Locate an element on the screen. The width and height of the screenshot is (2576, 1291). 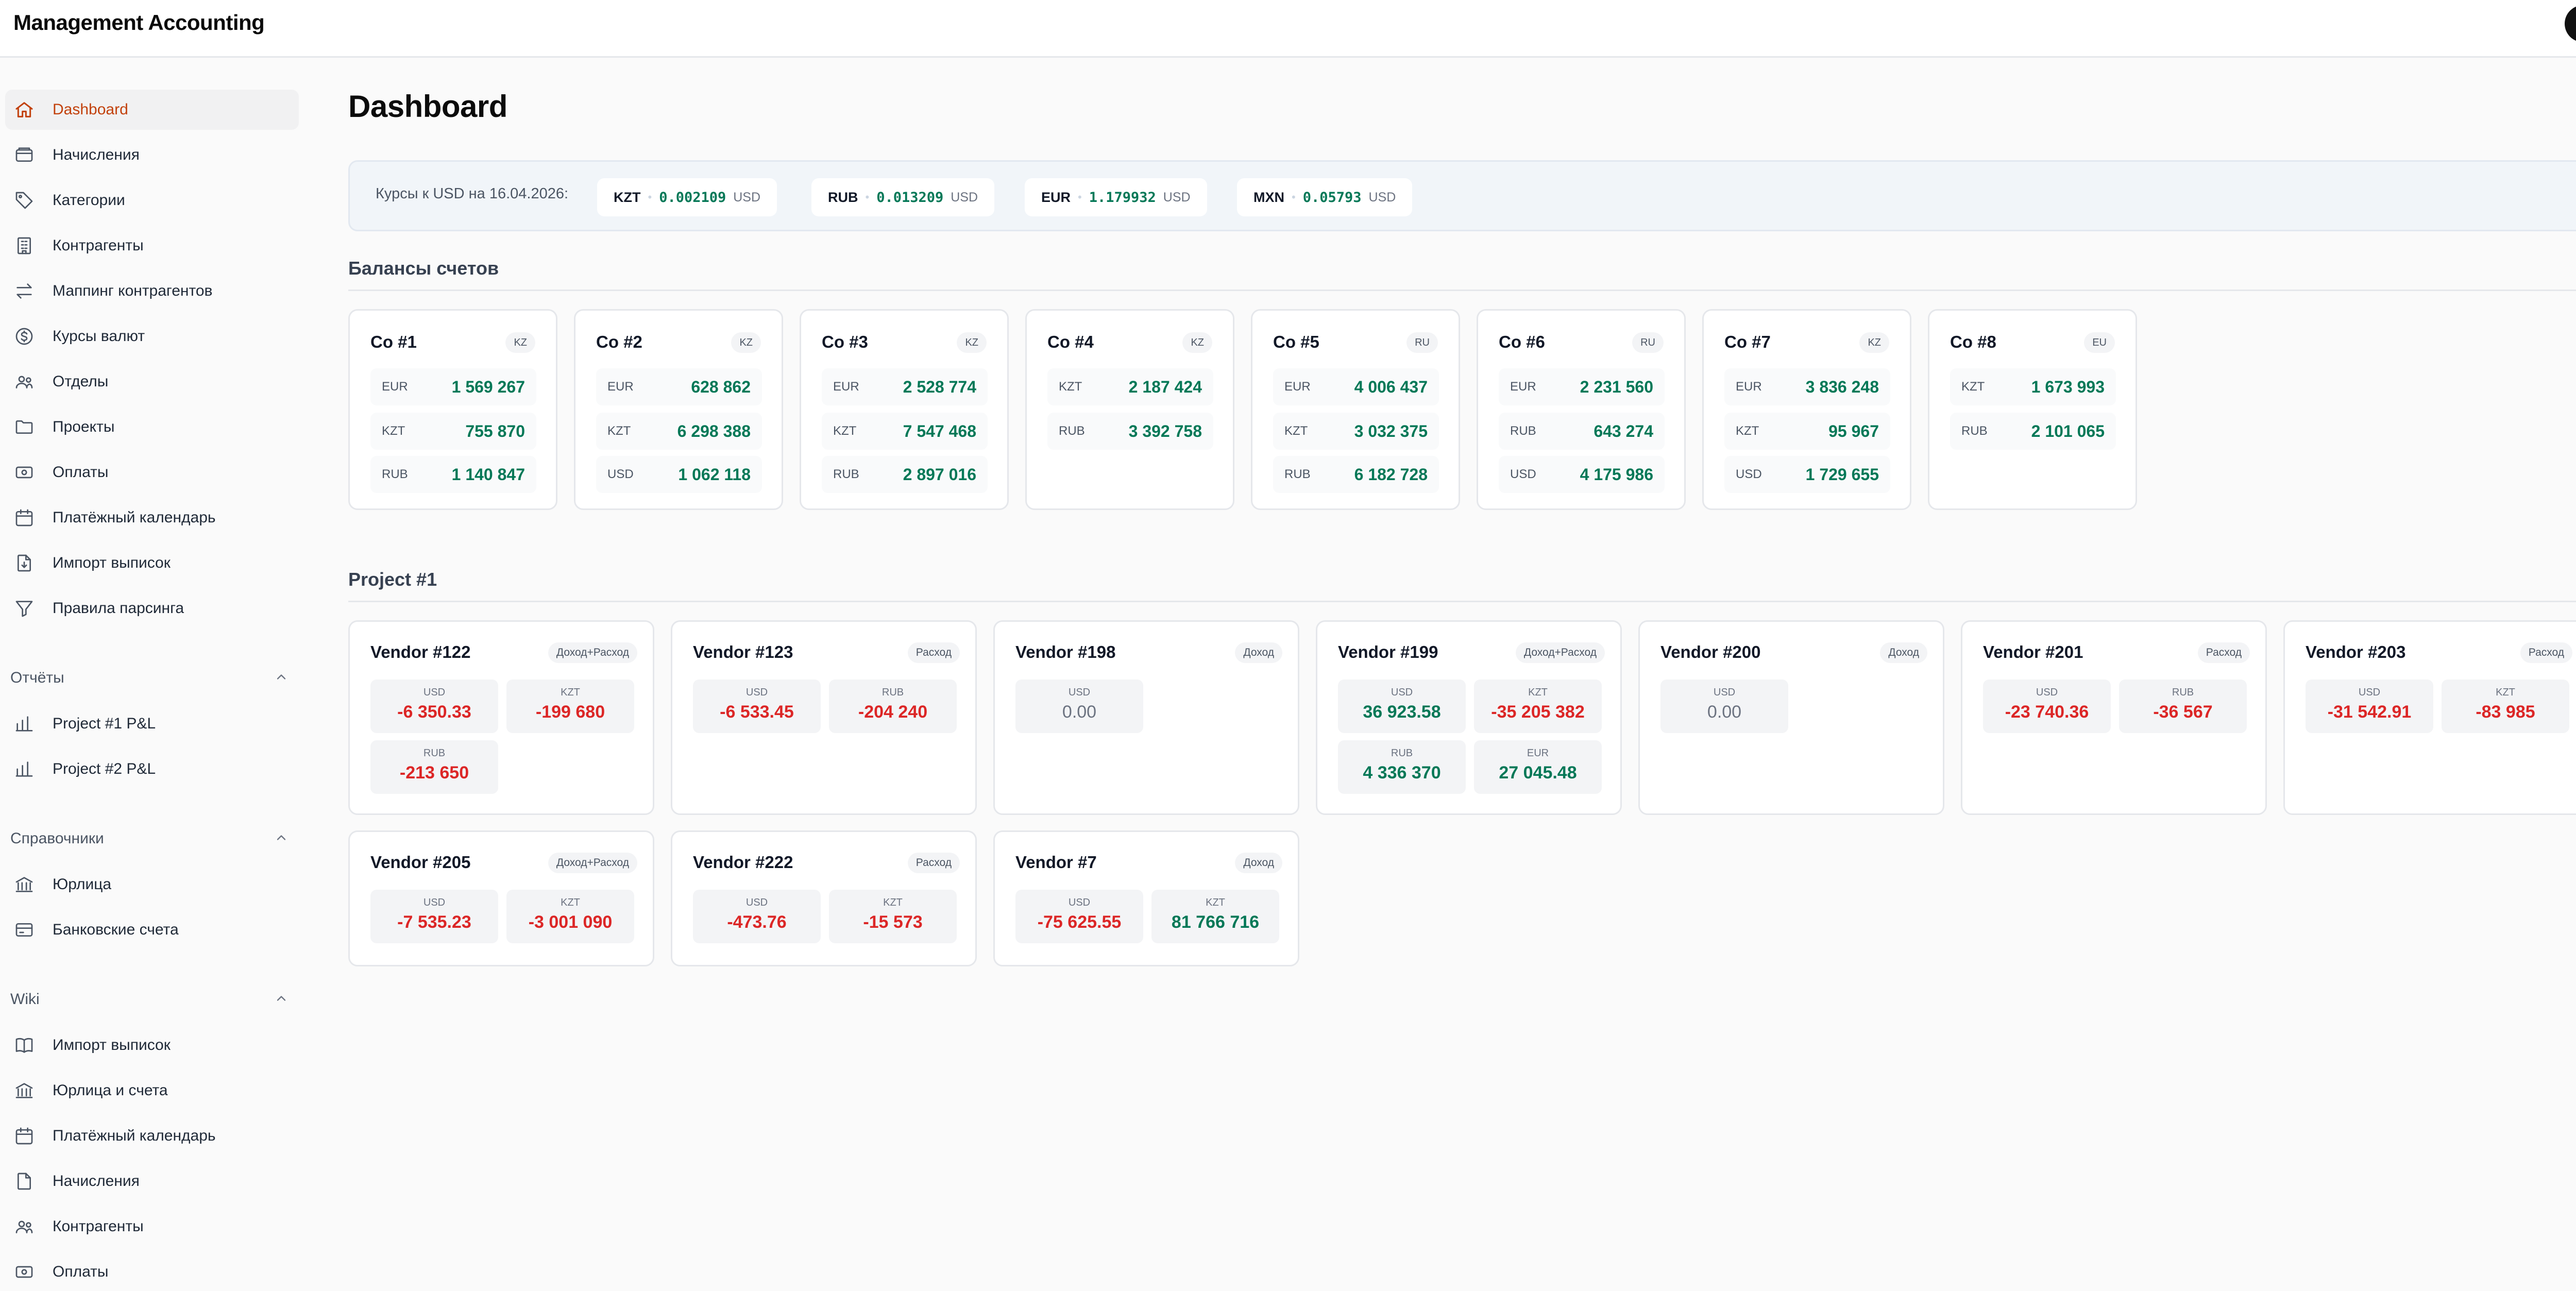
sidebar-item-wiki-accruals: Начисления is located at coordinates (152, 1181).